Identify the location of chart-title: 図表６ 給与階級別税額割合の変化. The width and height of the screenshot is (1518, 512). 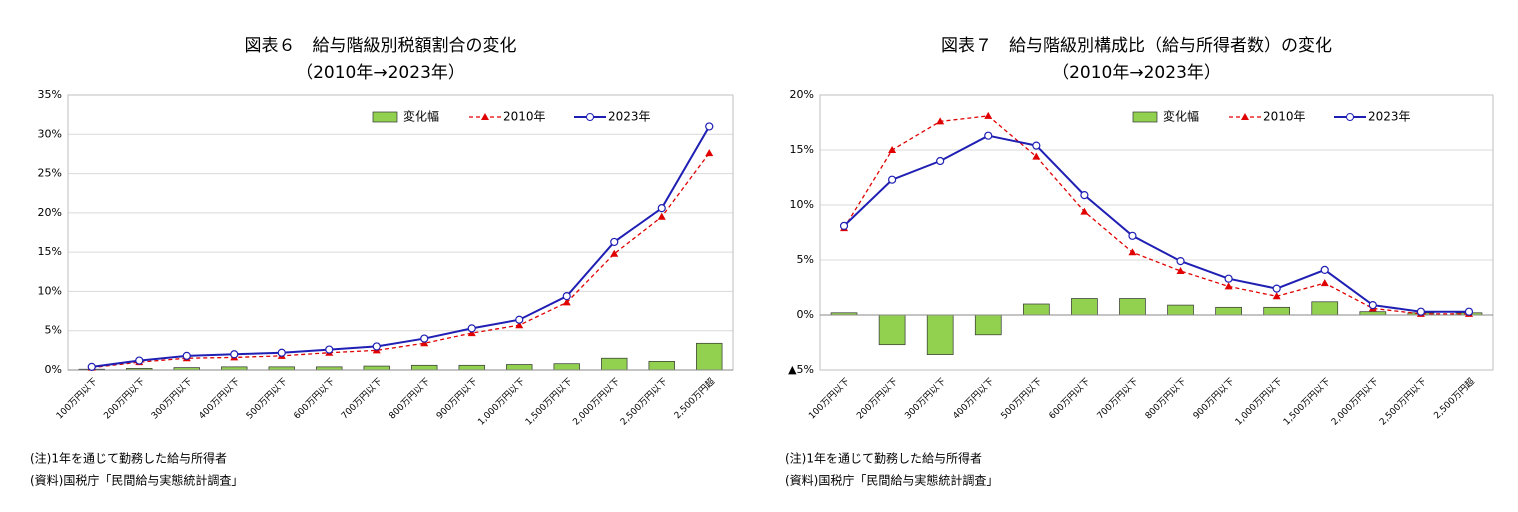
(381, 46).